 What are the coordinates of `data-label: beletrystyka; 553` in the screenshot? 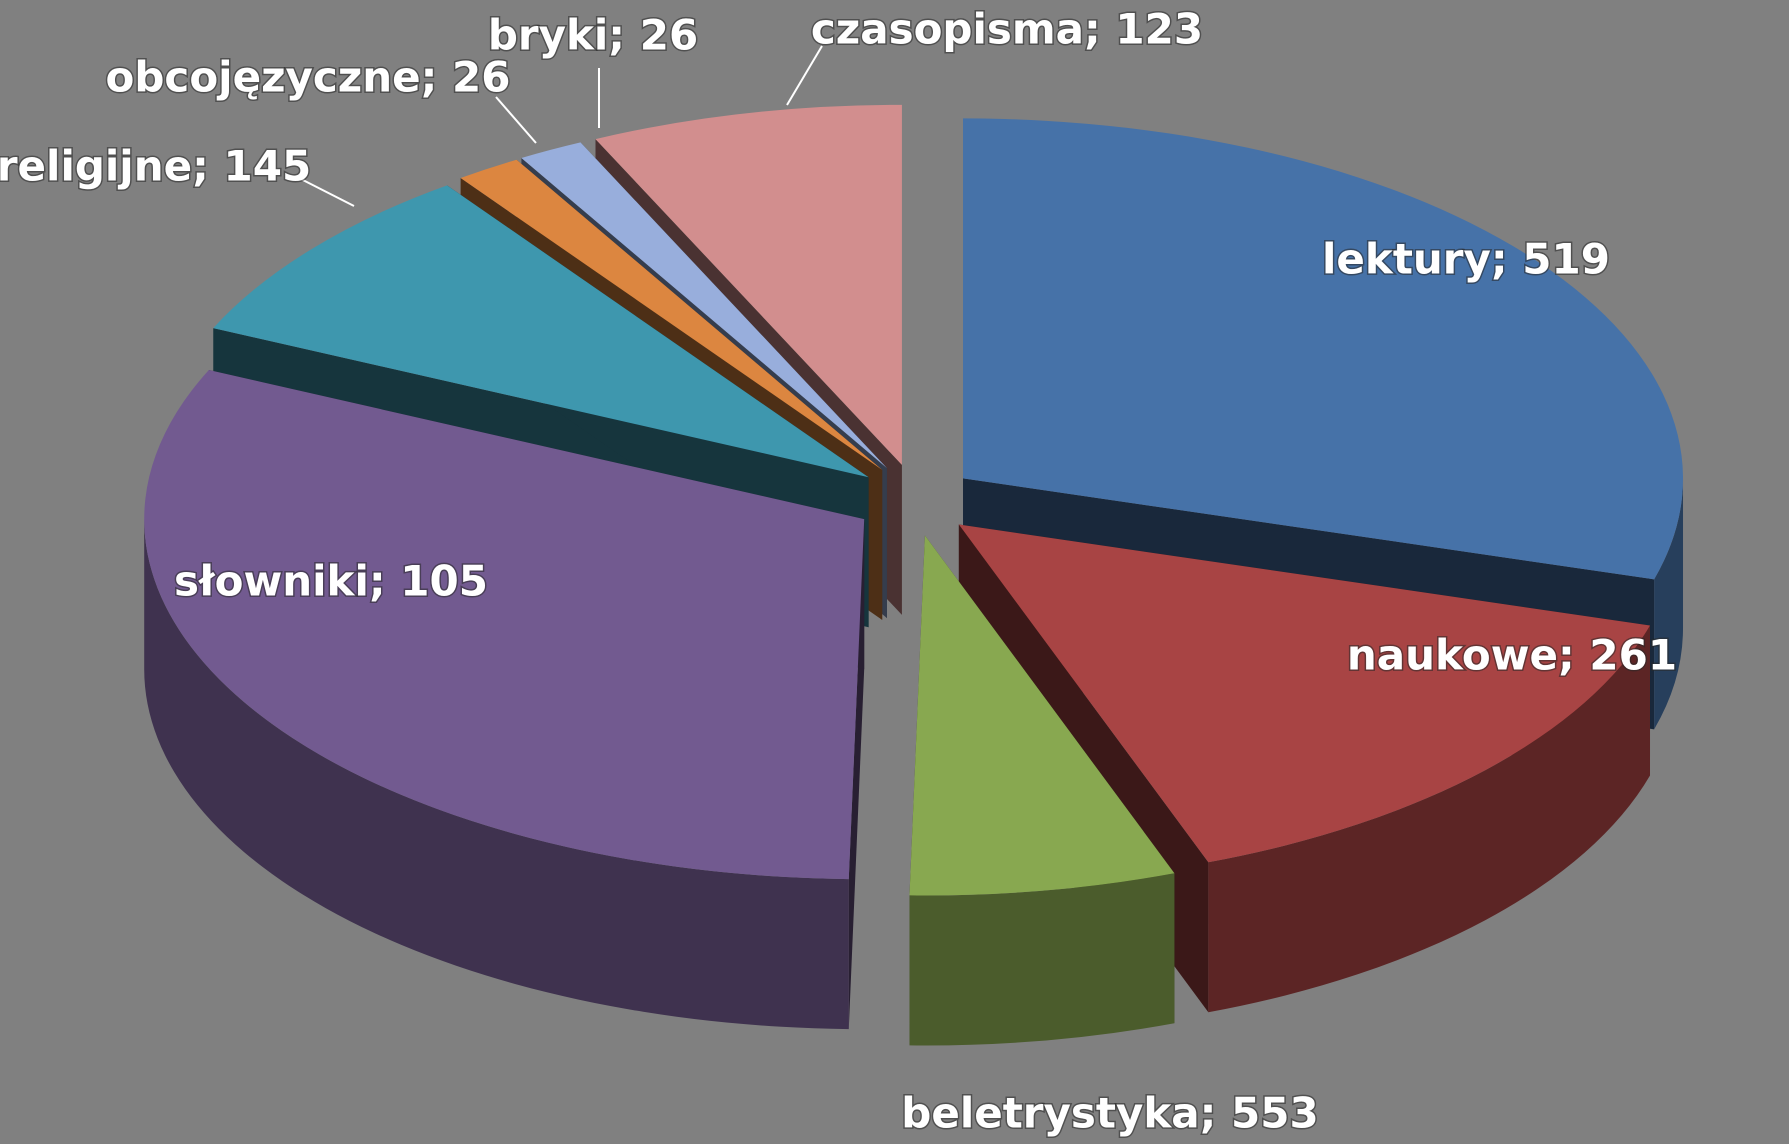 It's located at (1109, 1113).